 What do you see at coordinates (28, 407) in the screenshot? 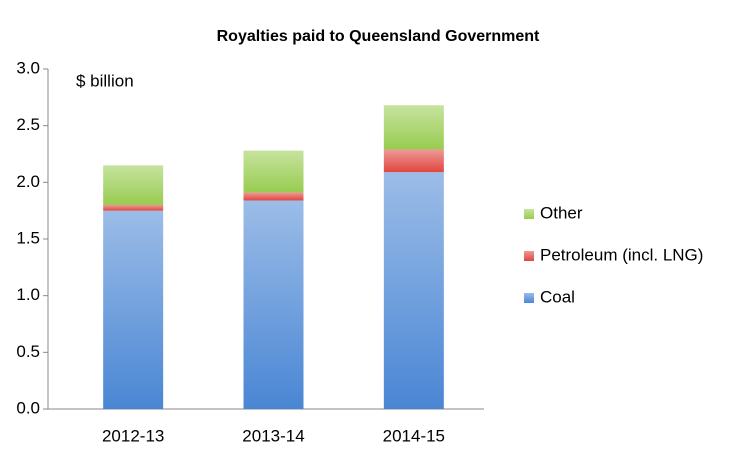
I see `y-tick-label: 0.0` at bounding box center [28, 407].